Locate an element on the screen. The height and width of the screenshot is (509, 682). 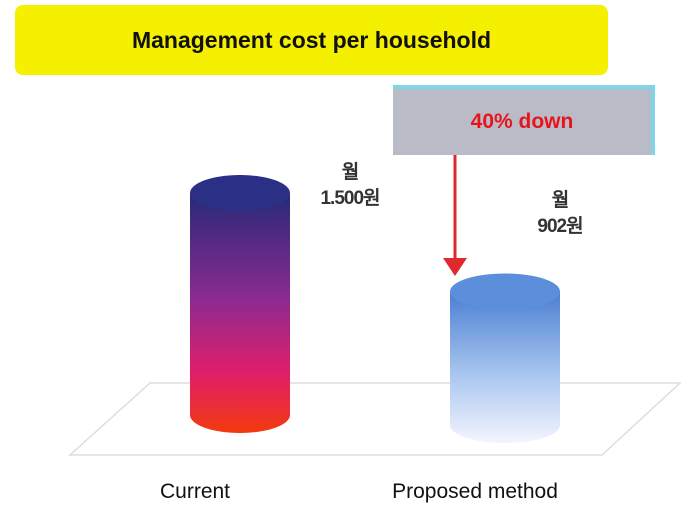
x-tick-label: Proposed method is located at coordinates (475, 491).